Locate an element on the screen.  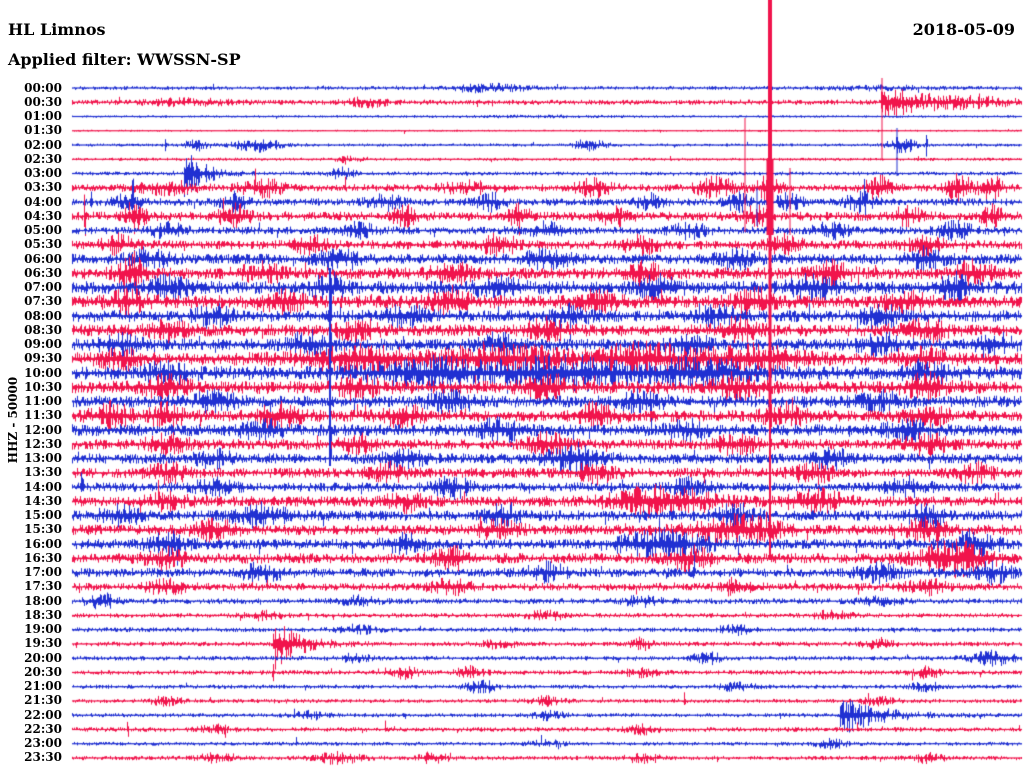
time-label-1130: 11:30 is located at coordinates (43, 415).